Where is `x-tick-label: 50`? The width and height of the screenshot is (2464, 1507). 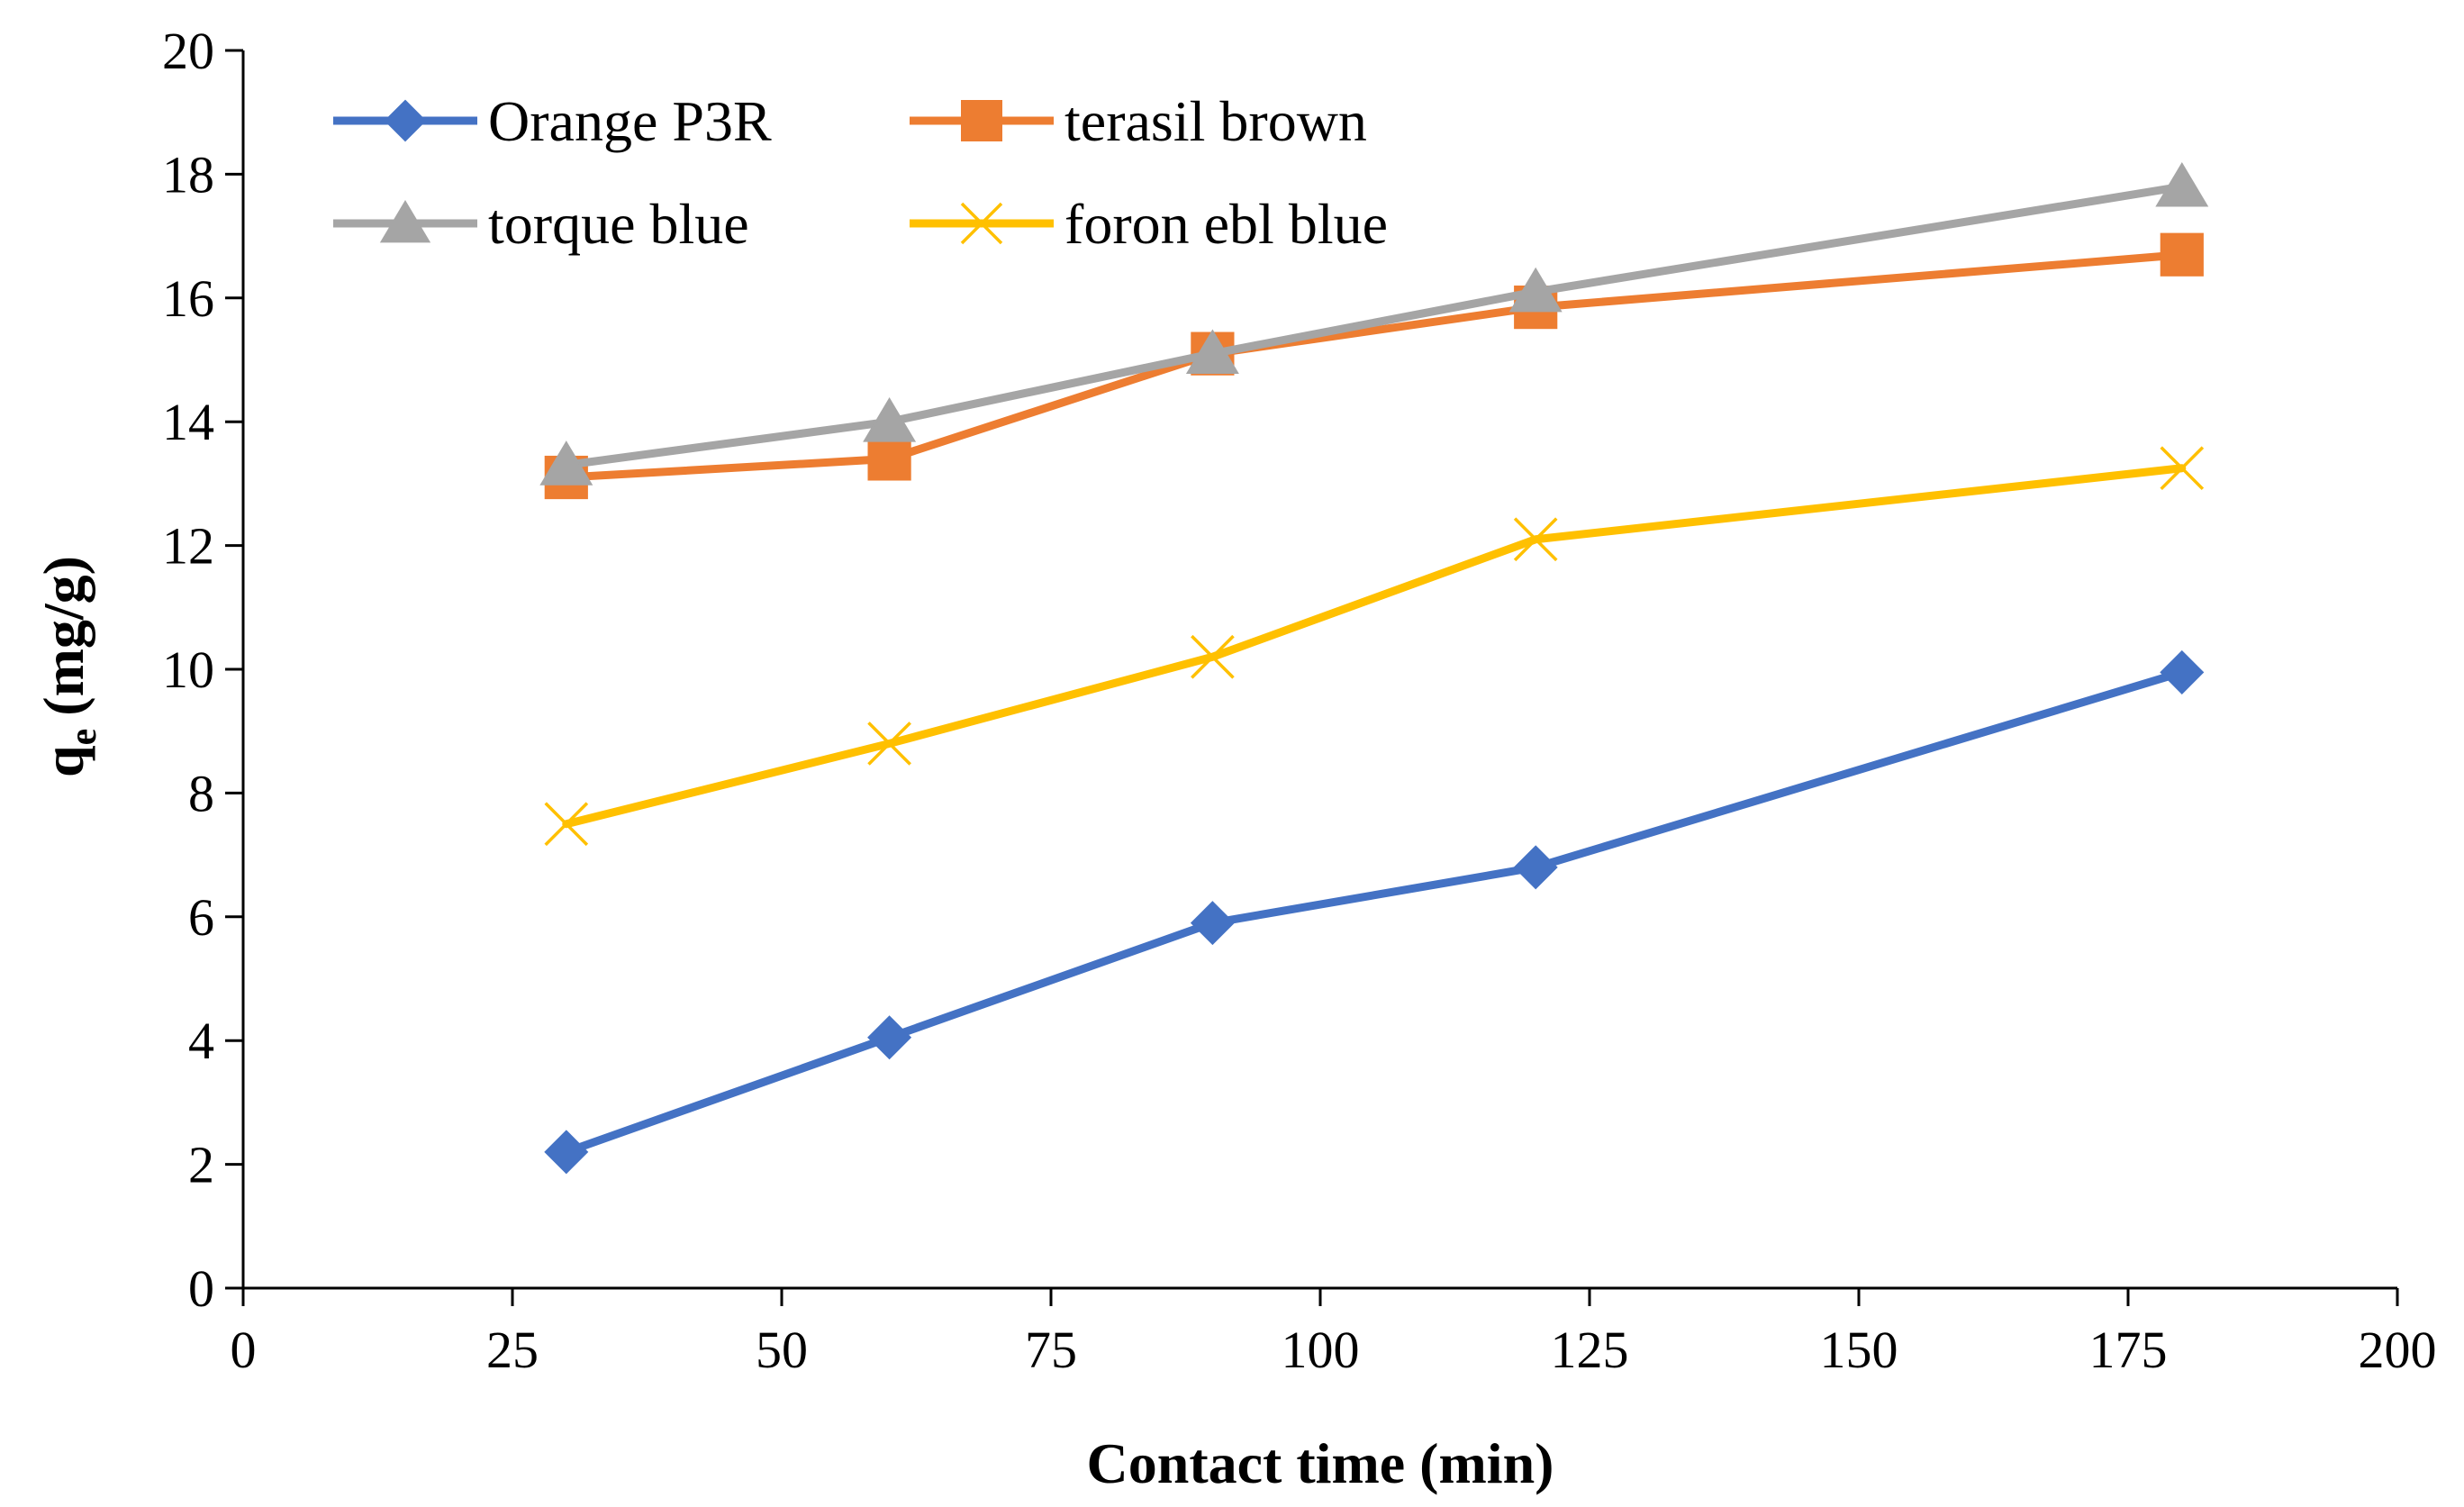 x-tick-label: 50 is located at coordinates (782, 1350).